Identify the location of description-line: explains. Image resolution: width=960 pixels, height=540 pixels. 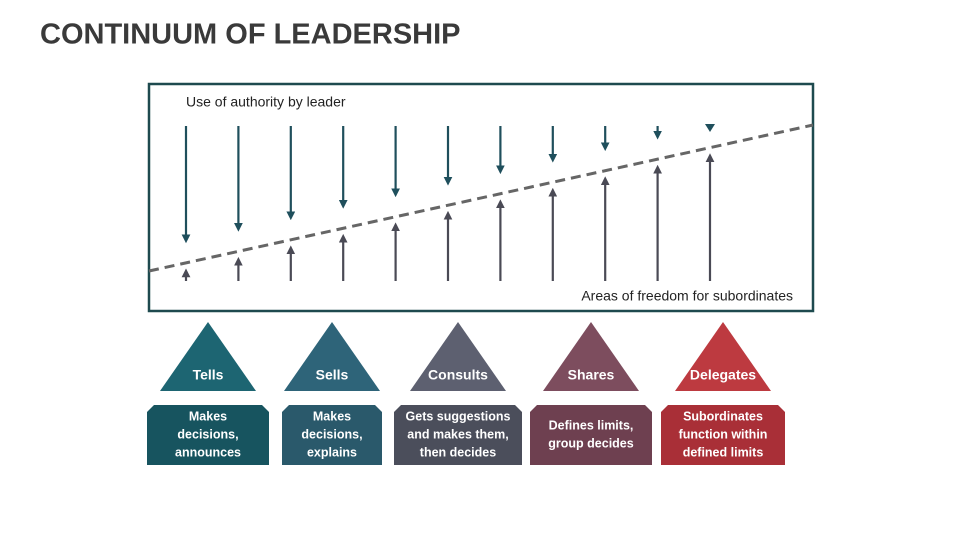
(332, 452).